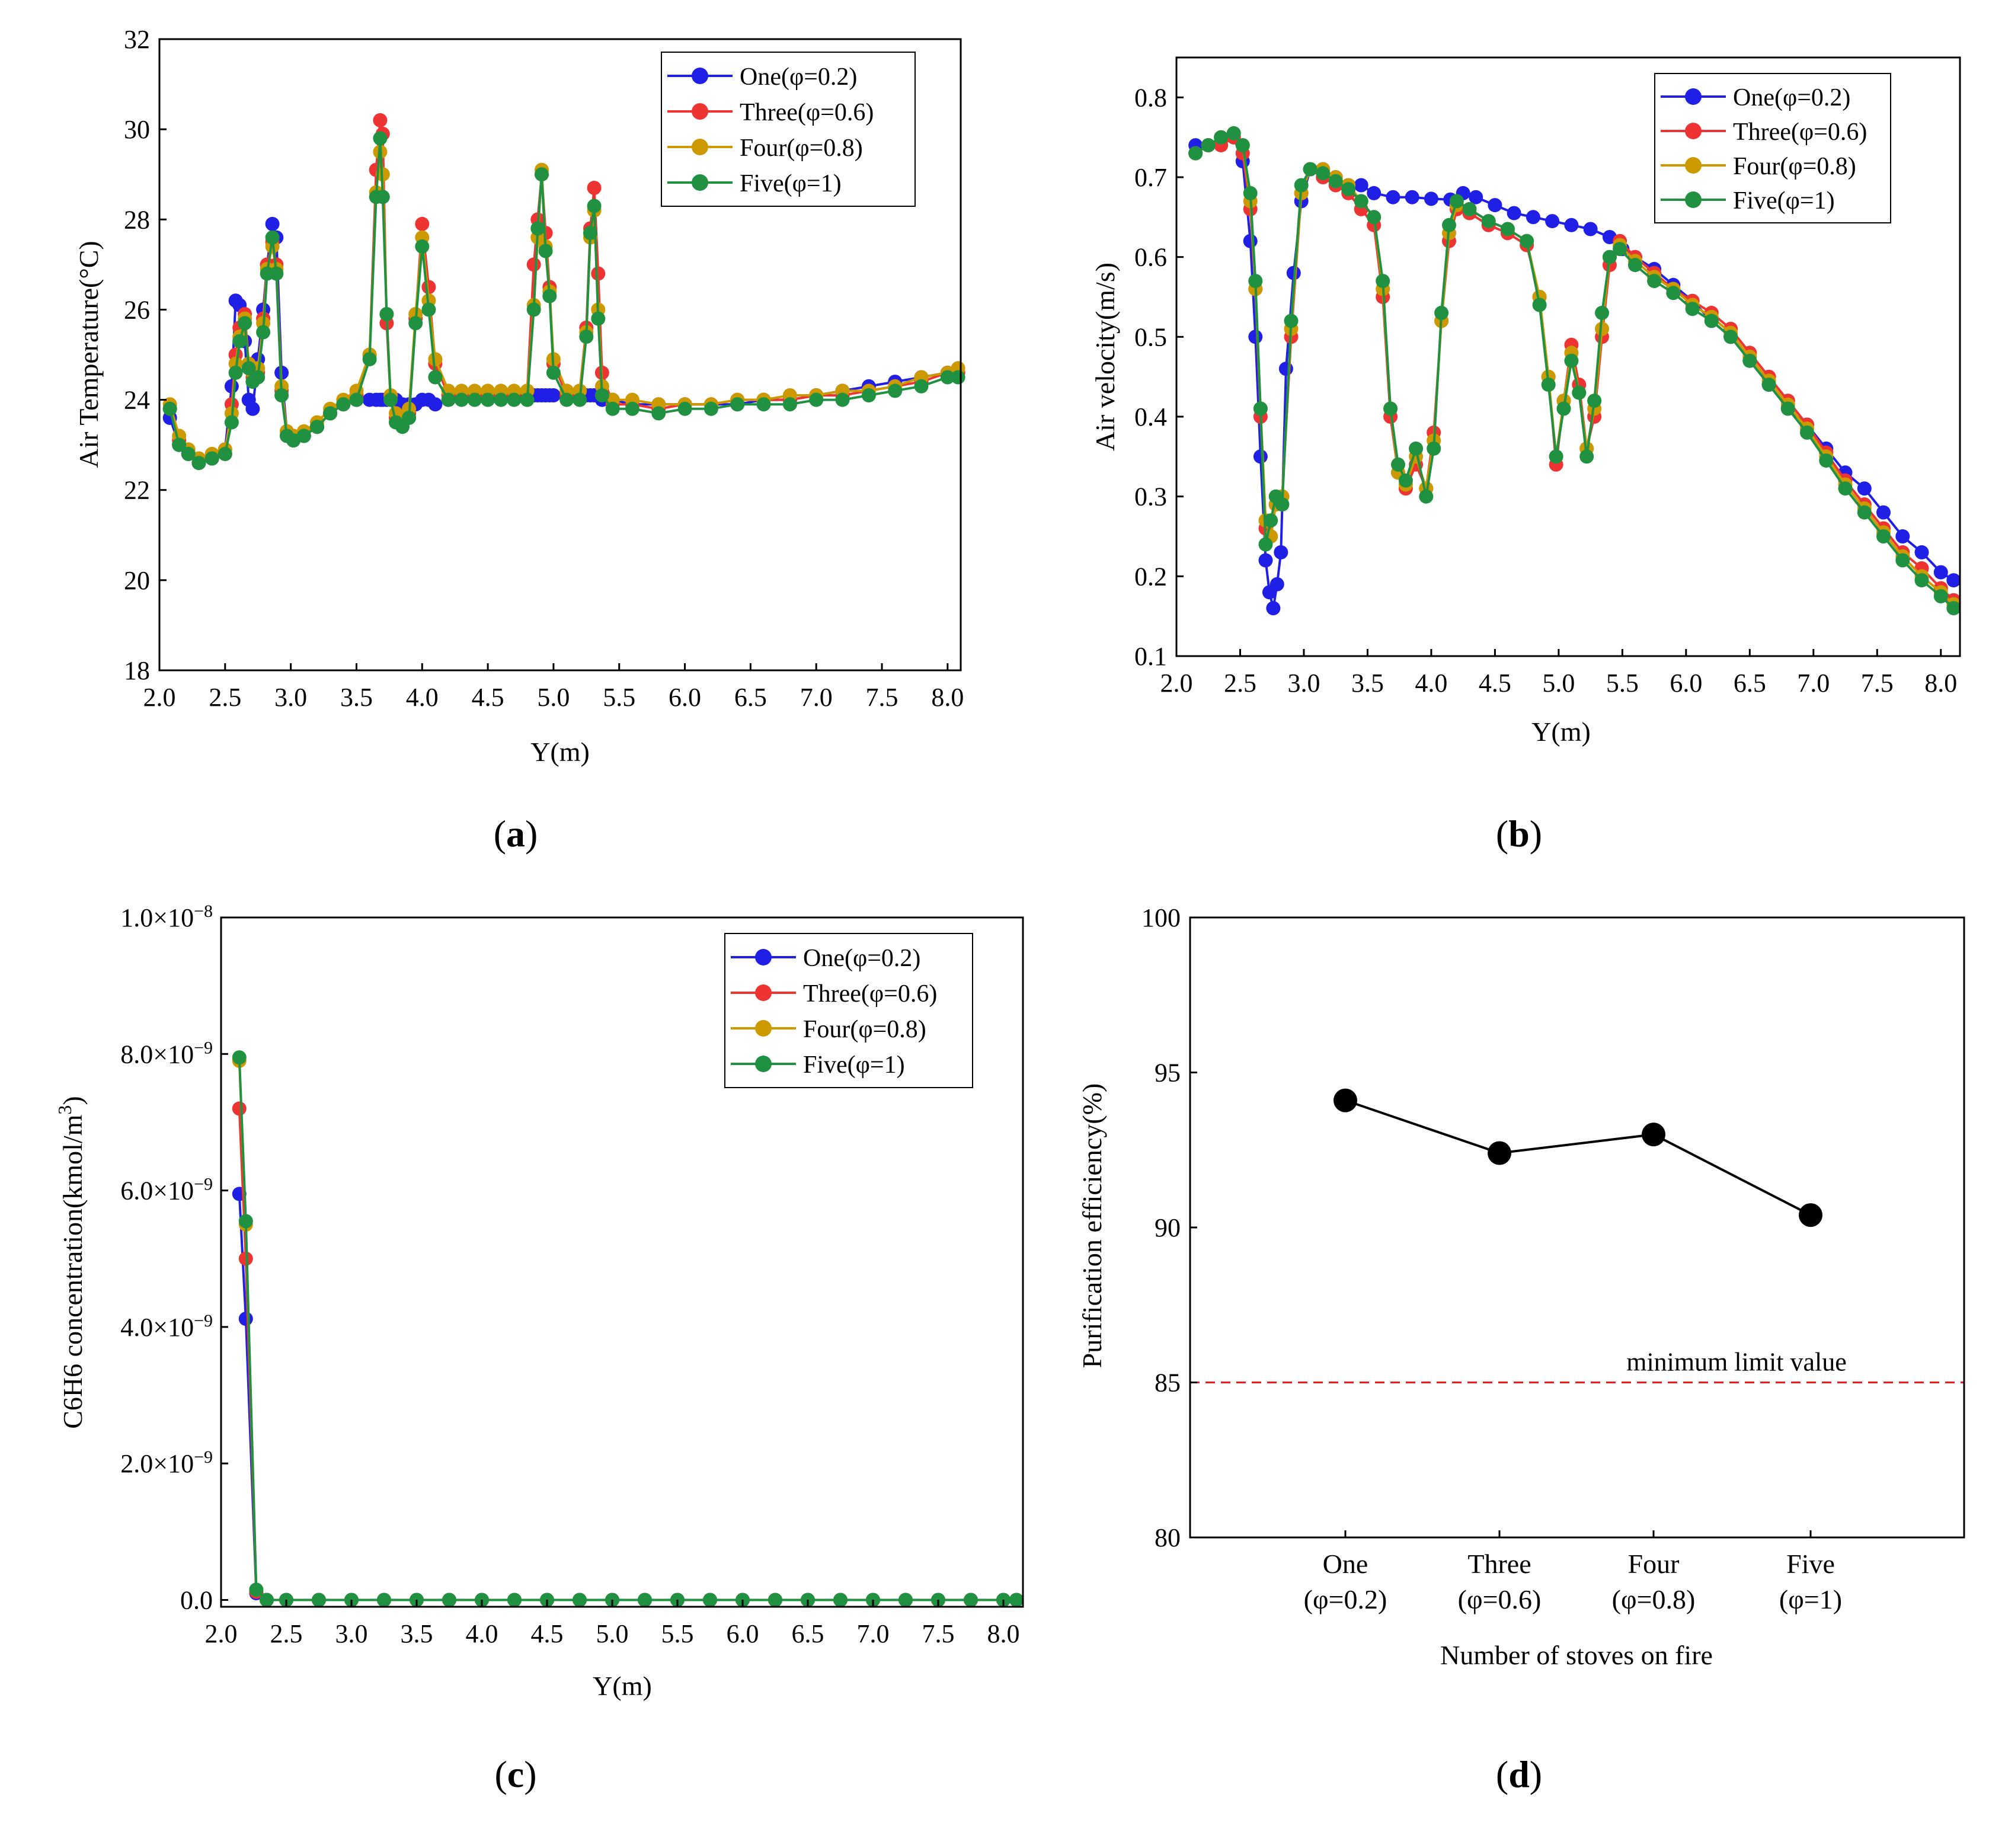 This screenshot has height=1848, width=1989. What do you see at coordinates (1574, 371) in the screenshot?
I see `panel-b-series` at bounding box center [1574, 371].